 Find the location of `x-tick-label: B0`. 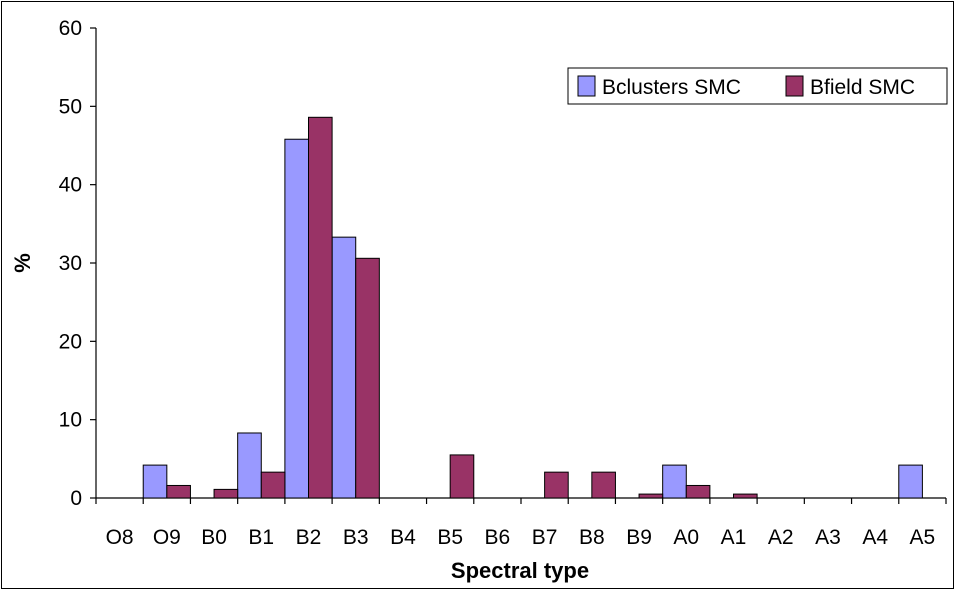

x-tick-label: B0 is located at coordinates (214, 537).